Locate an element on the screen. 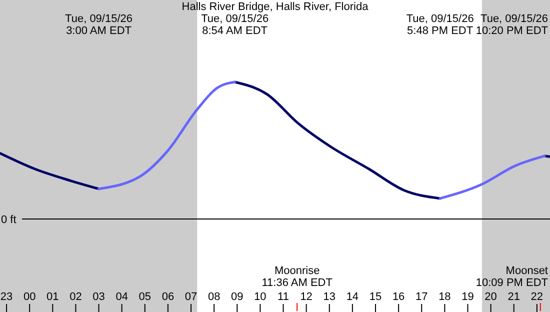 The height and width of the screenshot is (312, 550). x-tick-label: 05 is located at coordinates (145, 297).